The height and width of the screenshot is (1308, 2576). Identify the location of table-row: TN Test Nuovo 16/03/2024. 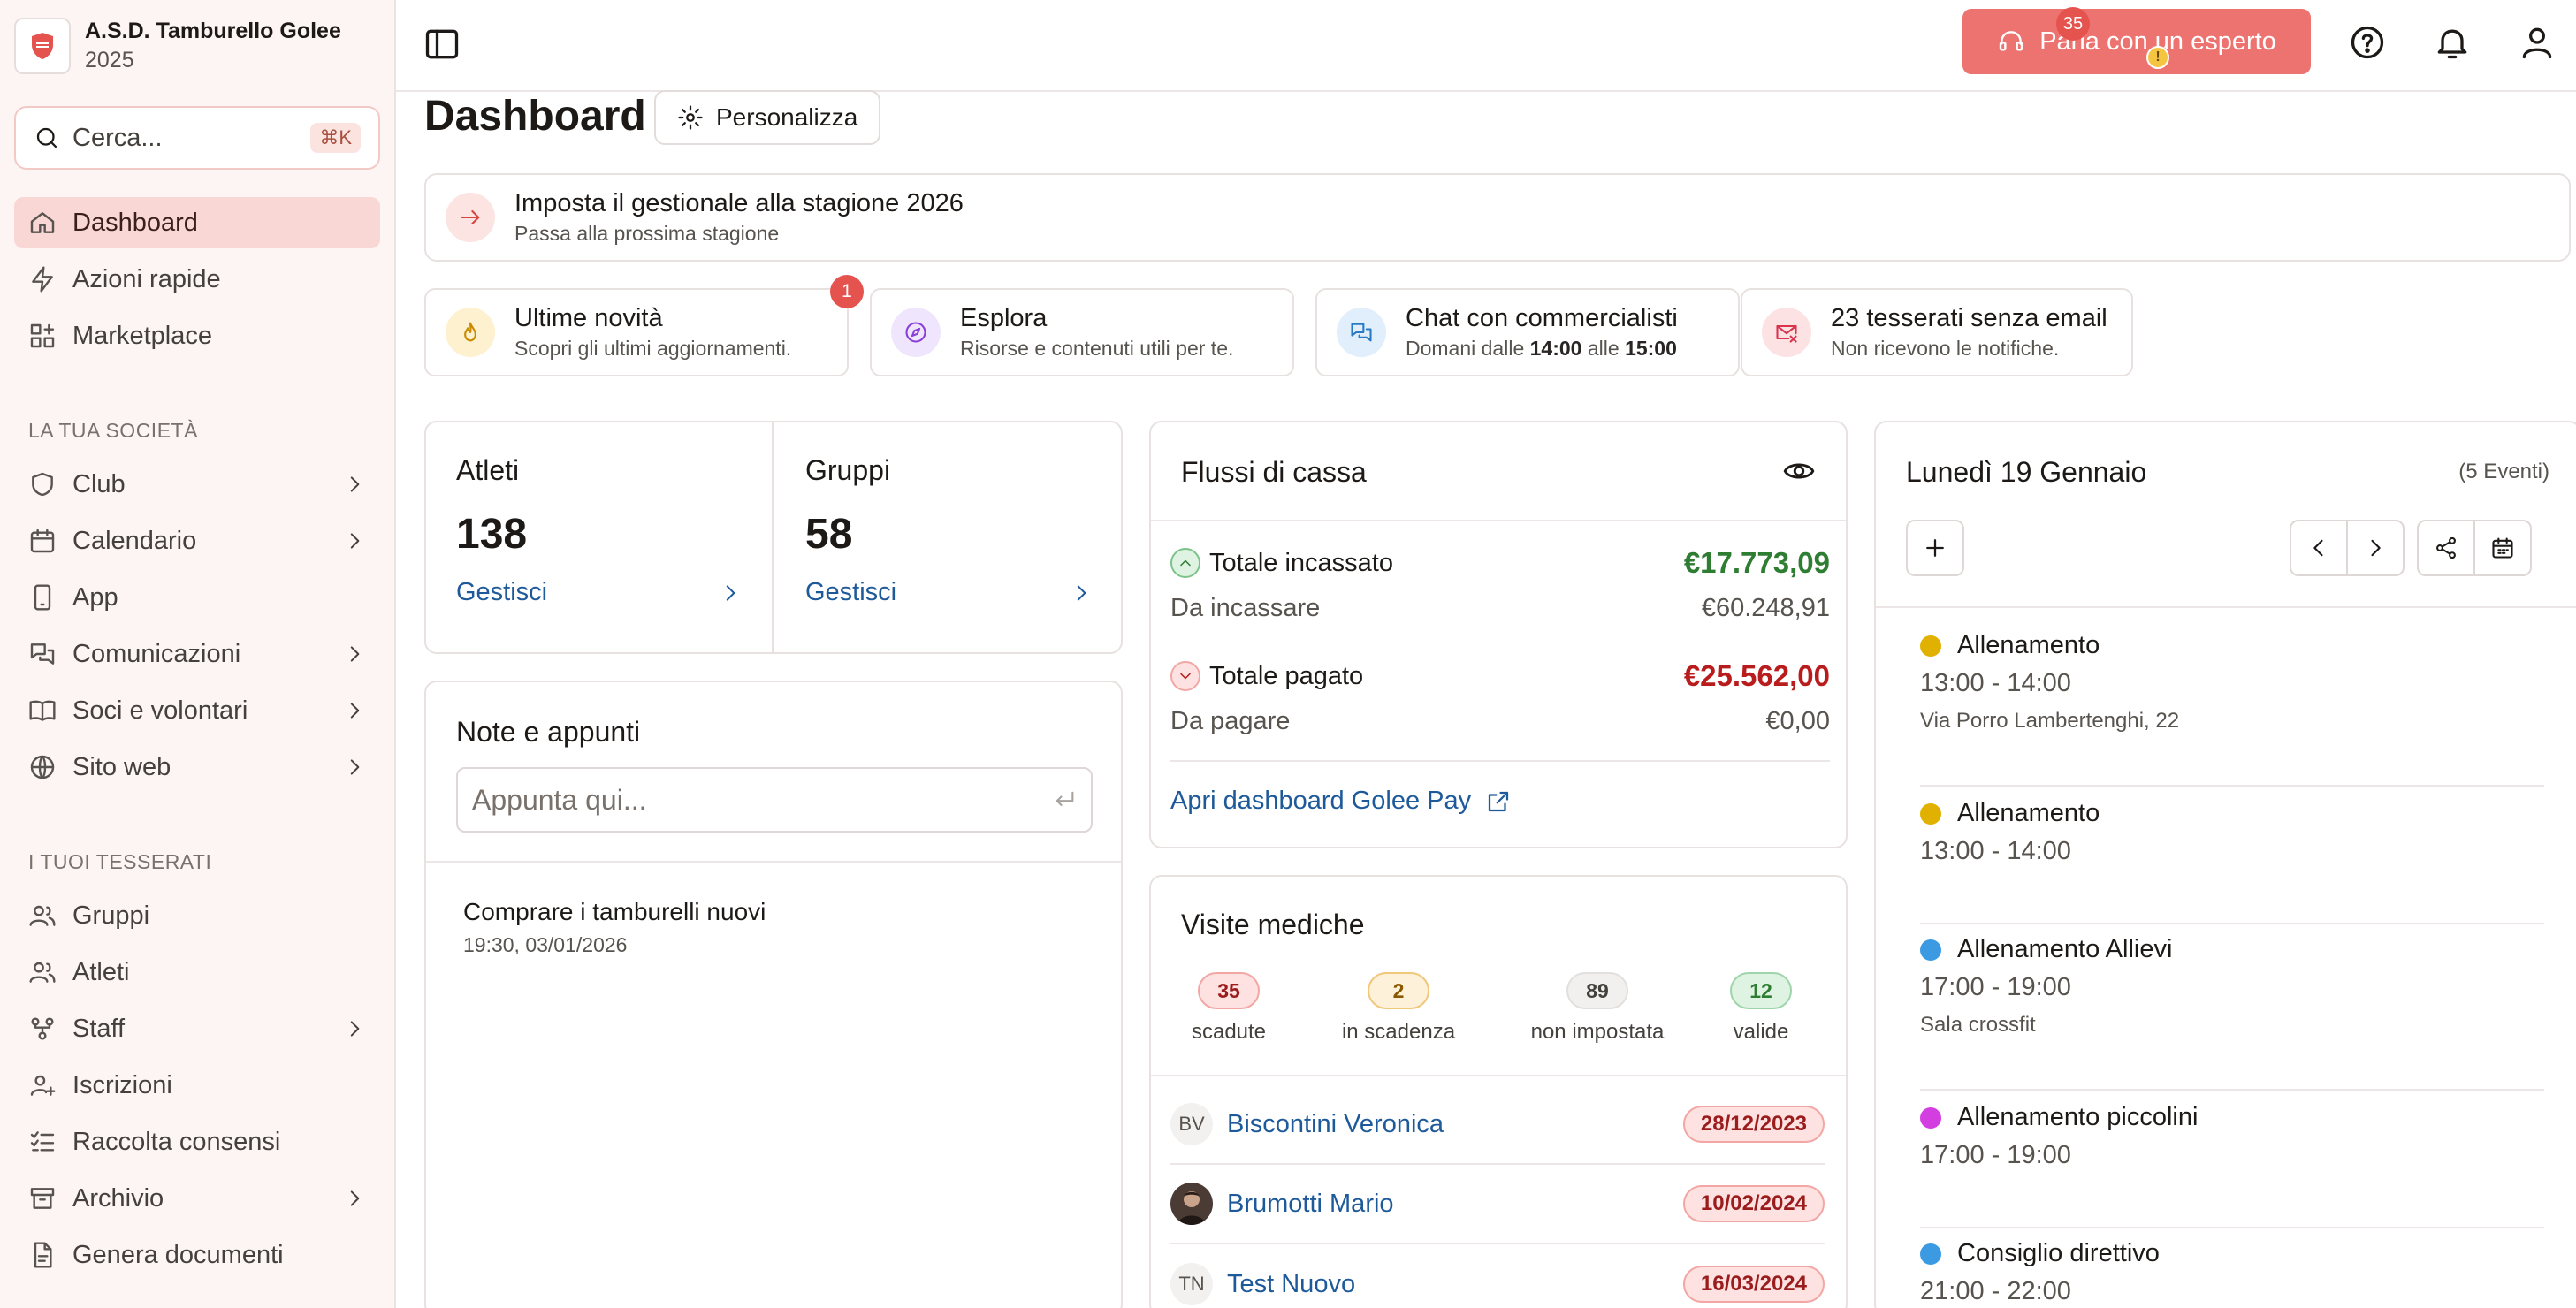
(1497, 1276).